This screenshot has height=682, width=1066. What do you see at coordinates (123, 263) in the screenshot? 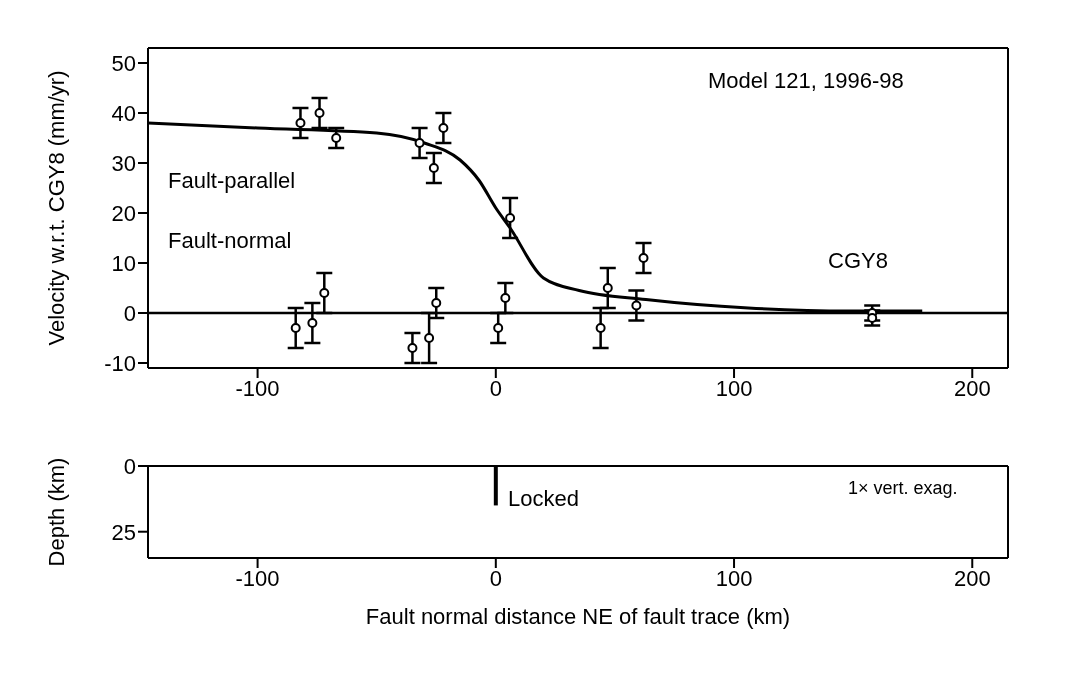
I see `y-tick-label: 10` at bounding box center [123, 263].